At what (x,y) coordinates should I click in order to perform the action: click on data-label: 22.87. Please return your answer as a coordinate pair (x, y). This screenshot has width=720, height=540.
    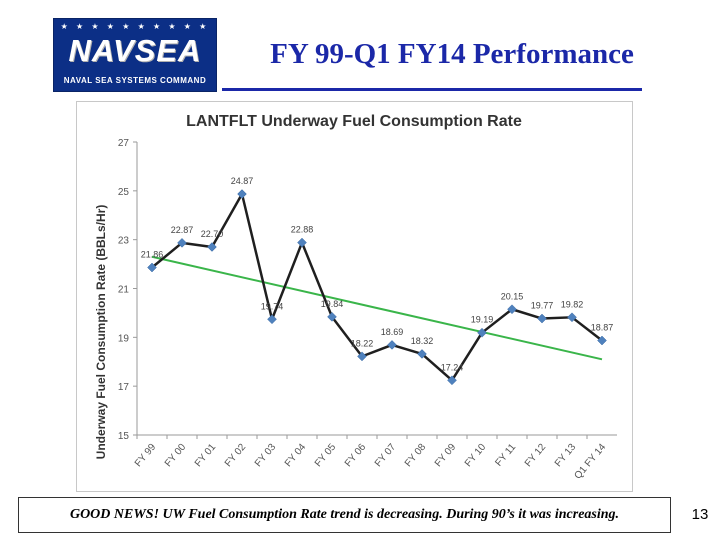
    Looking at the image, I should click on (182, 230).